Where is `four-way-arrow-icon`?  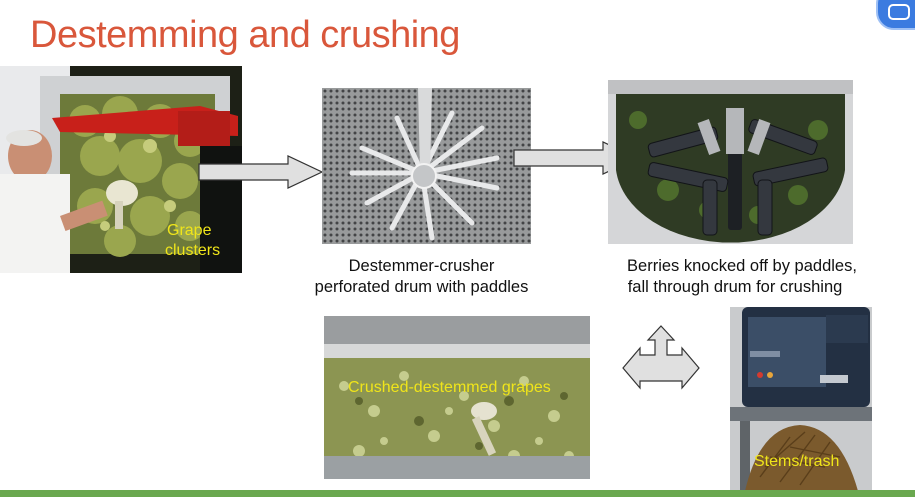
four-way-arrow-icon is located at coordinates (661, 357).